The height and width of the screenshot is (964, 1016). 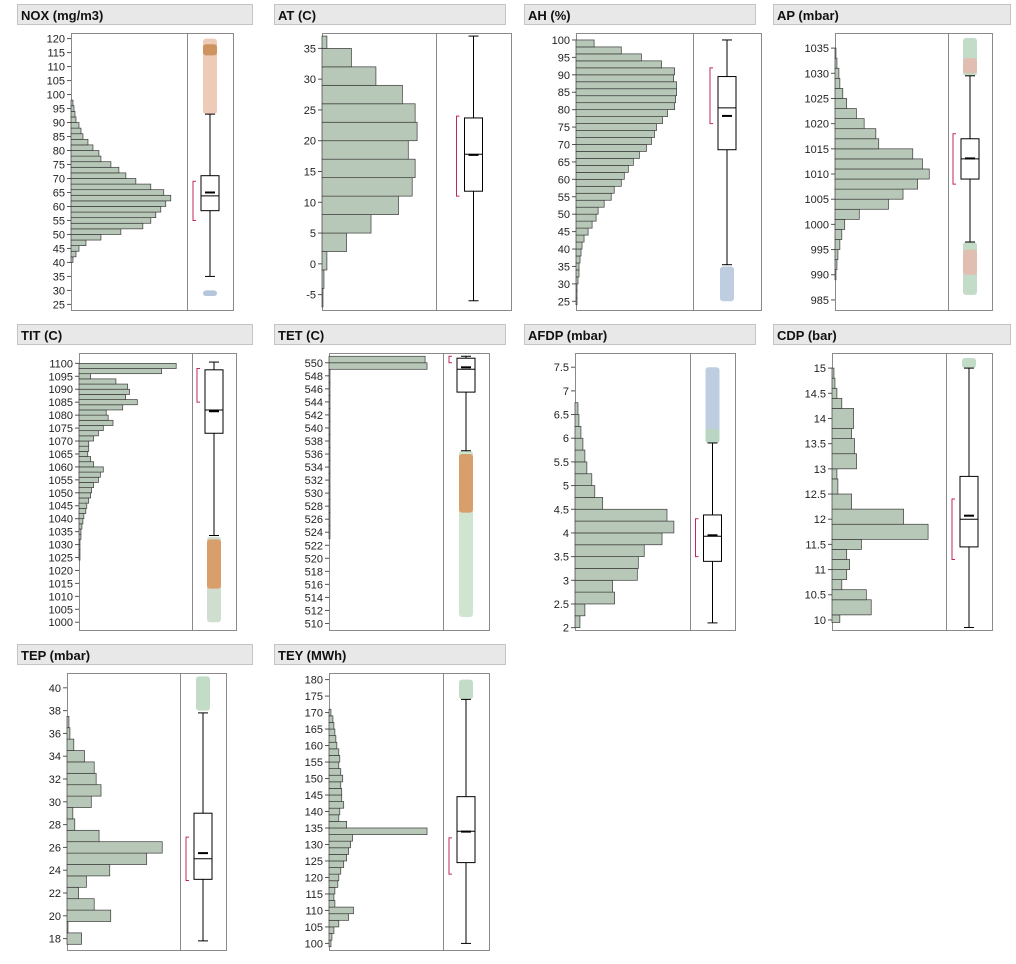 I want to click on y-tick-label: 85, so click(x=59, y=138).